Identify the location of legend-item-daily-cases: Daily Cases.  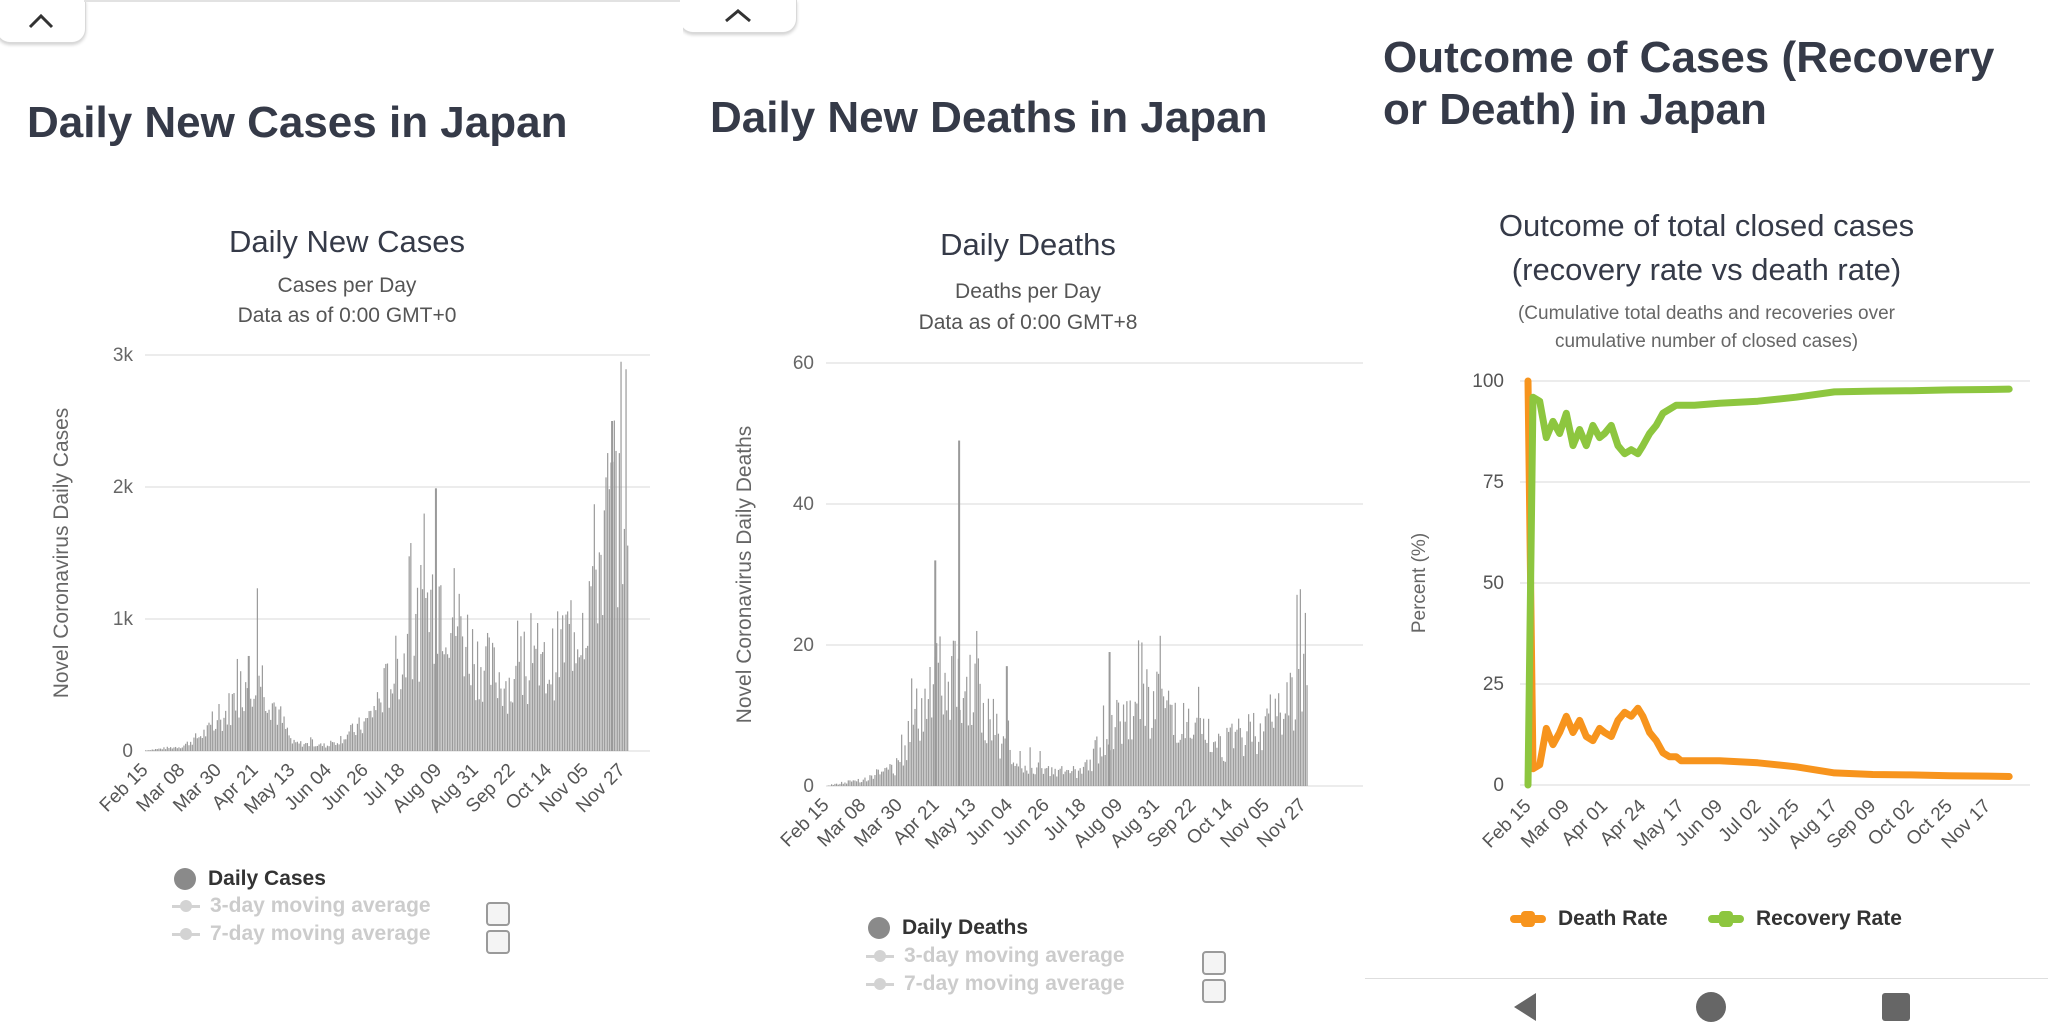
(250, 879).